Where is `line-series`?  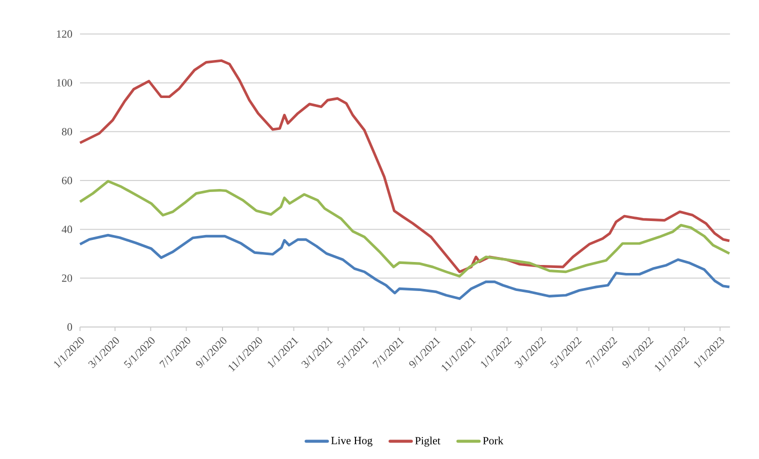
line-series is located at coordinates (404, 267).